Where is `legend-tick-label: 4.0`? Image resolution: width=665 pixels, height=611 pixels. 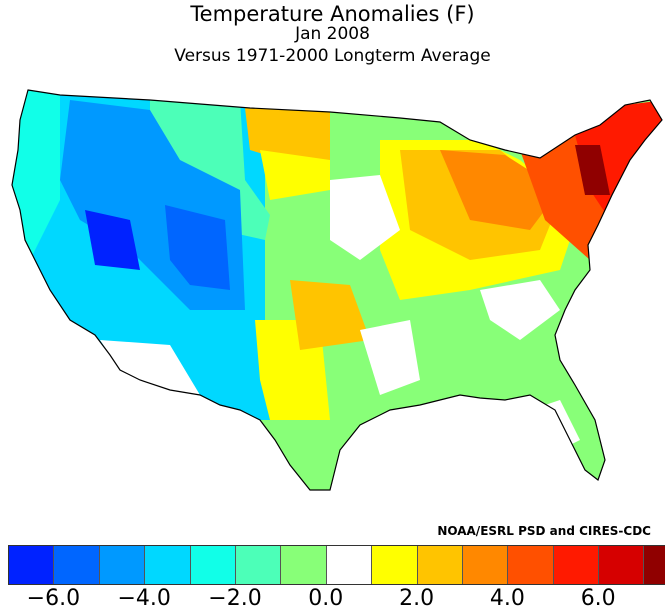
legend-tick-label: 4.0 is located at coordinates (507, 598).